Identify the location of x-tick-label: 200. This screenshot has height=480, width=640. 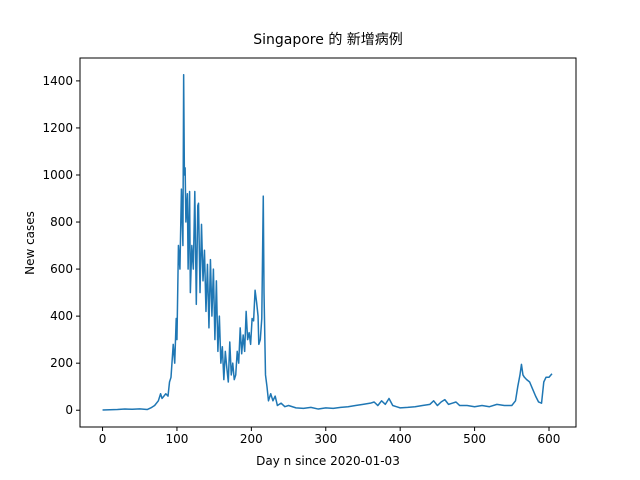
(251, 439).